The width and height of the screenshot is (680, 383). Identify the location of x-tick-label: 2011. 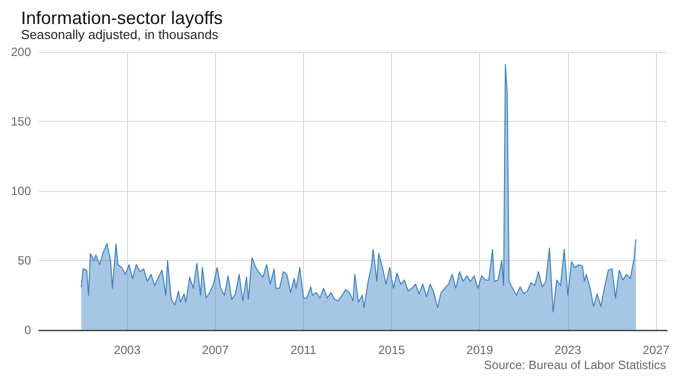
(303, 350).